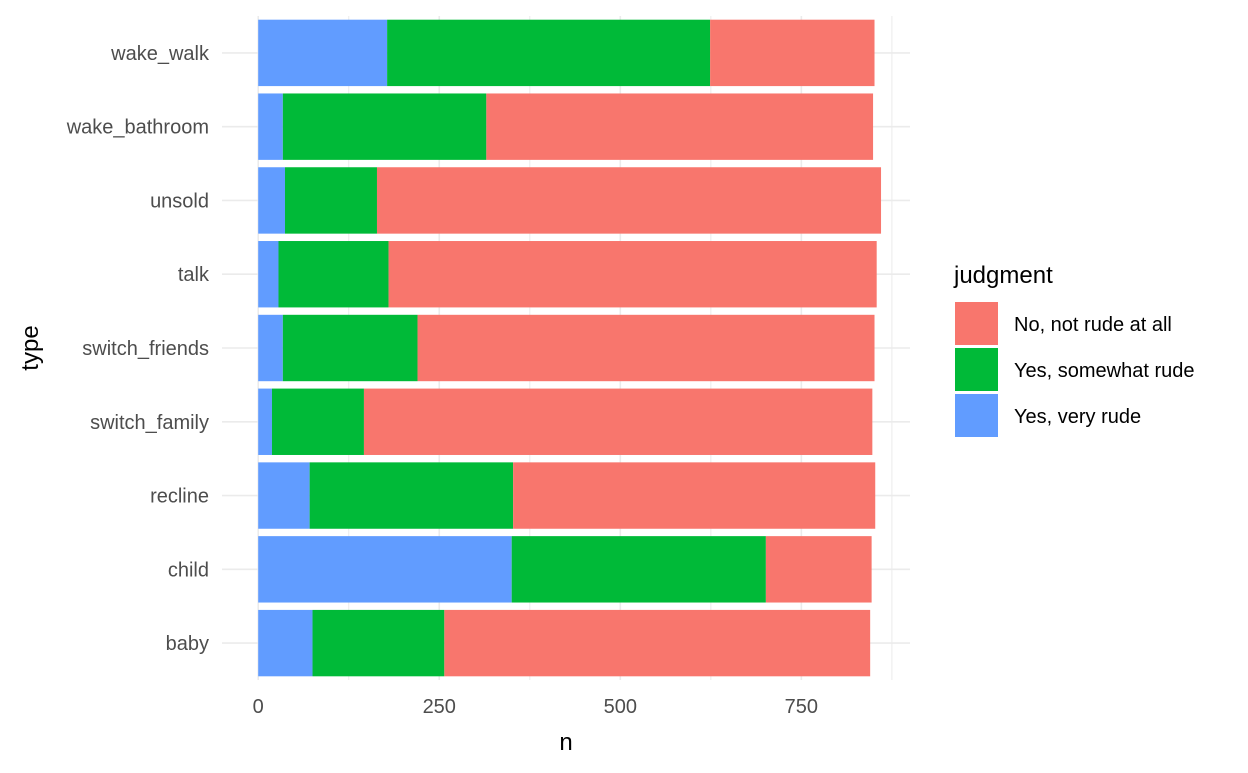 The height and width of the screenshot is (773, 1248). What do you see at coordinates (792, 53) in the screenshot?
I see `bar-wake_walk-no-not-rude-at-all` at bounding box center [792, 53].